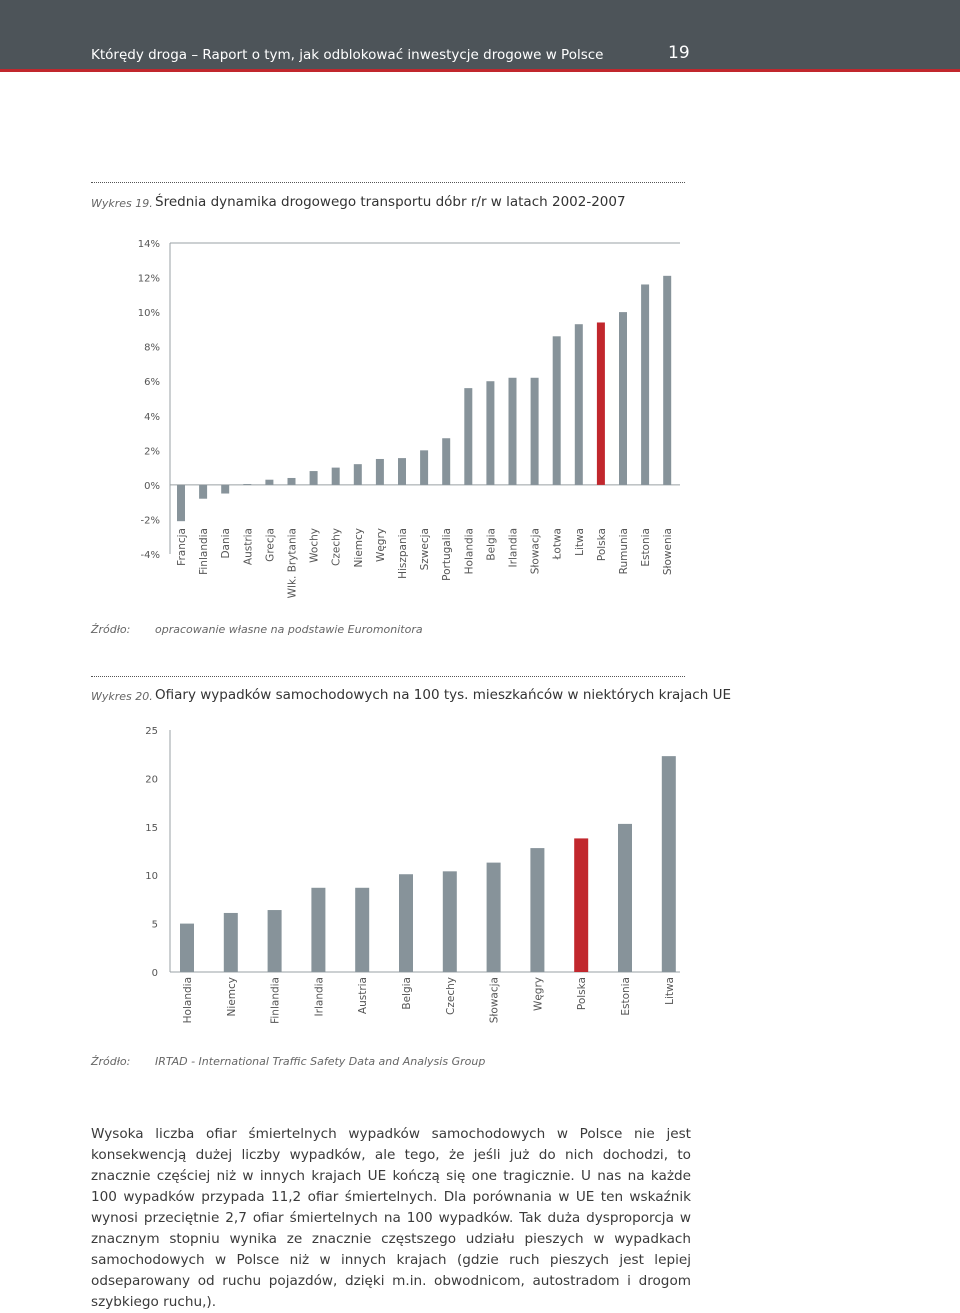  I want to click on y-tick-label: -2%, so click(150, 520).